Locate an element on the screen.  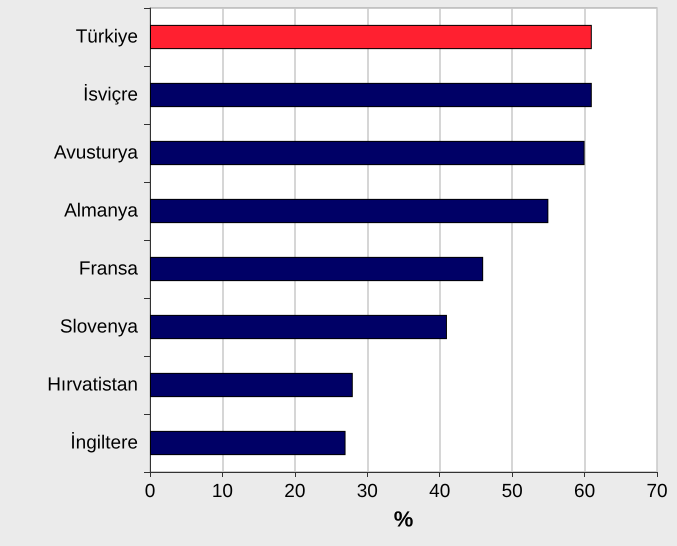
y-tick-label: Fransa is located at coordinates (108, 269).